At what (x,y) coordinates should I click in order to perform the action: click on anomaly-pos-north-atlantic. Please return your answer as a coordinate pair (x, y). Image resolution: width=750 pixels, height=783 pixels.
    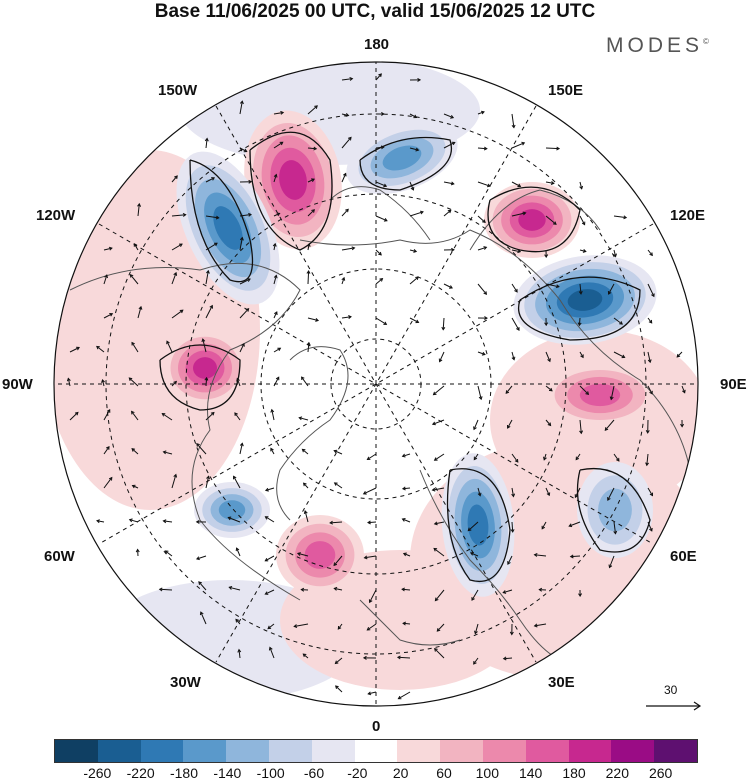
    Looking at the image, I should click on (320, 555).